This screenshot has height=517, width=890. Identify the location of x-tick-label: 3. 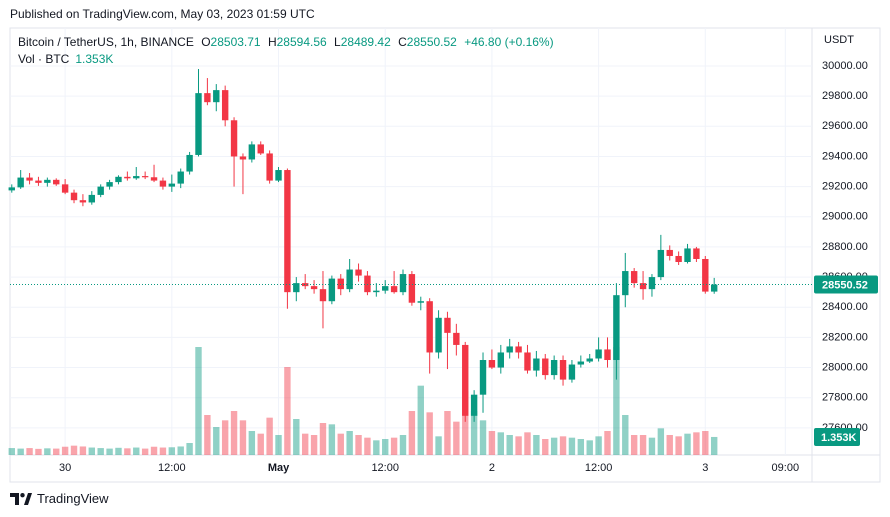
(705, 468).